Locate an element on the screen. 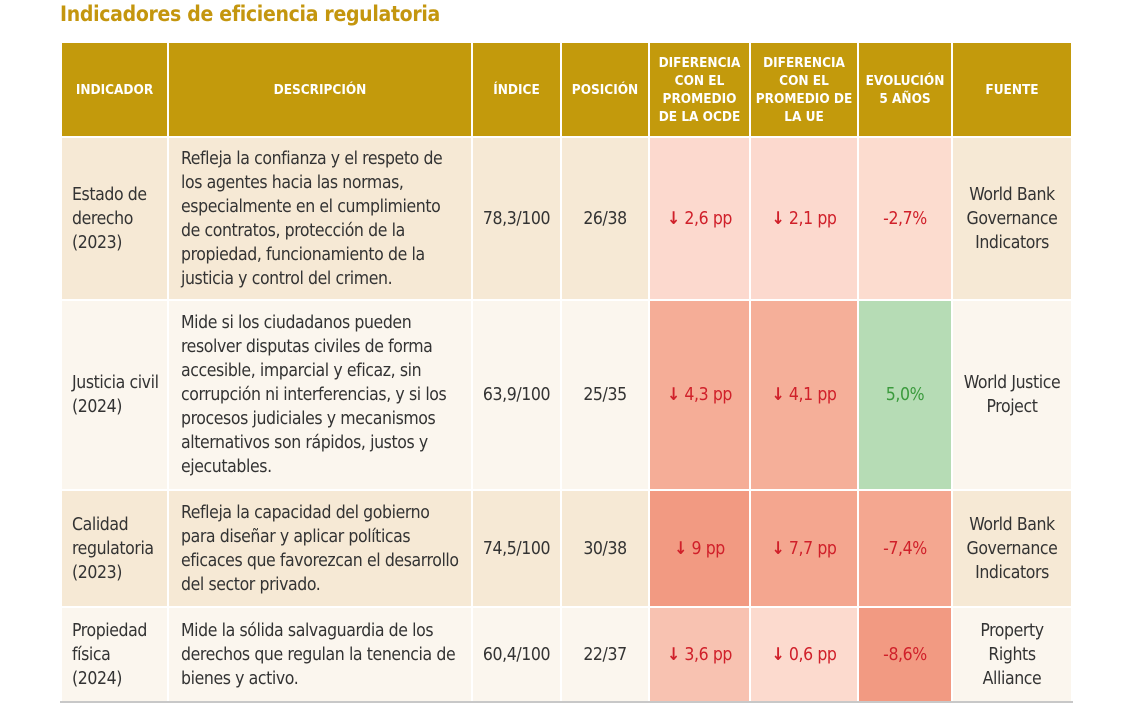 The width and height of the screenshot is (1129, 720). diff-ocde-cell-value: 2,6 pp is located at coordinates (708, 218).